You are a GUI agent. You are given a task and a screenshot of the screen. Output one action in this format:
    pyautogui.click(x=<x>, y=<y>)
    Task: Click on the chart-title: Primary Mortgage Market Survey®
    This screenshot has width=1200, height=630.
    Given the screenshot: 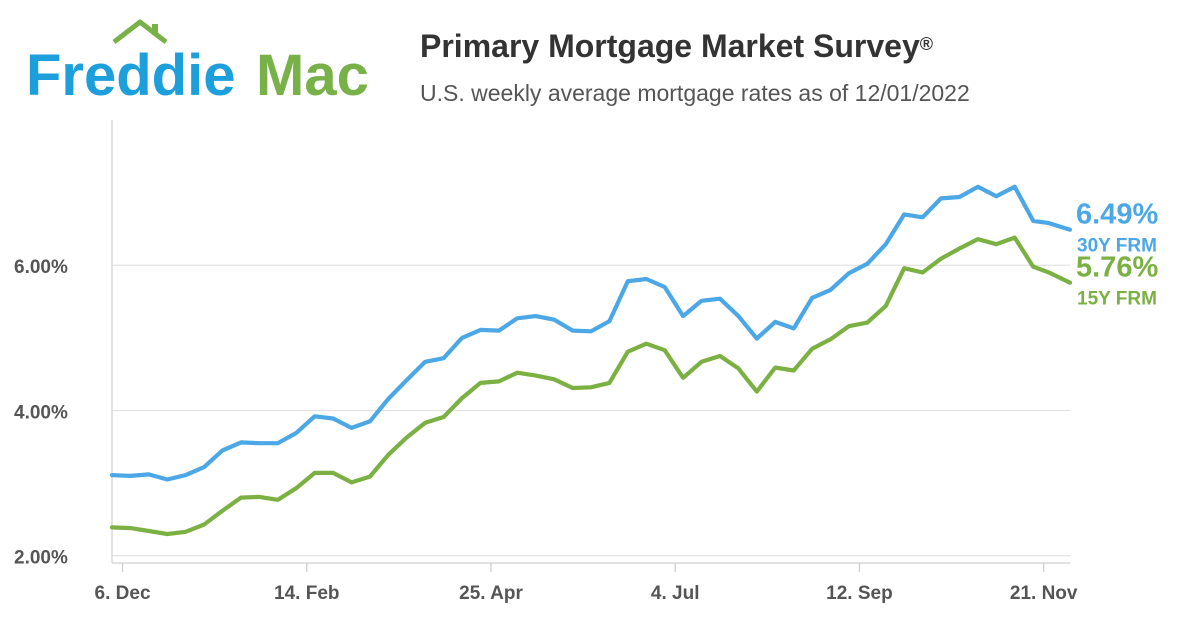 What is the action you would take?
    pyautogui.click(x=800, y=46)
    